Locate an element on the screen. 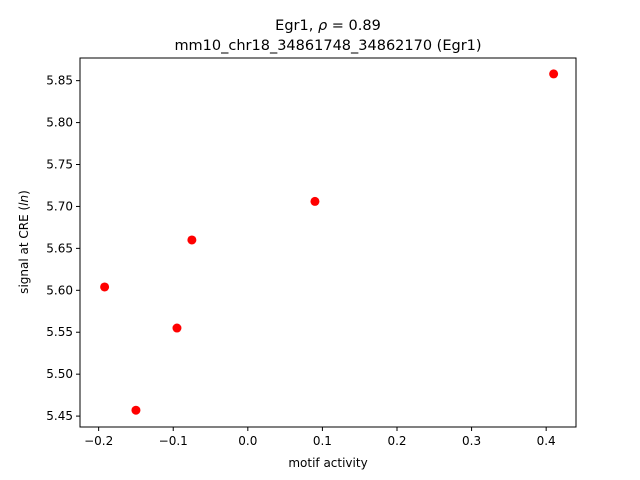 The image size is (640, 480). chart-title-line1: Egr1, ρ = 0.89 is located at coordinates (328, 26).